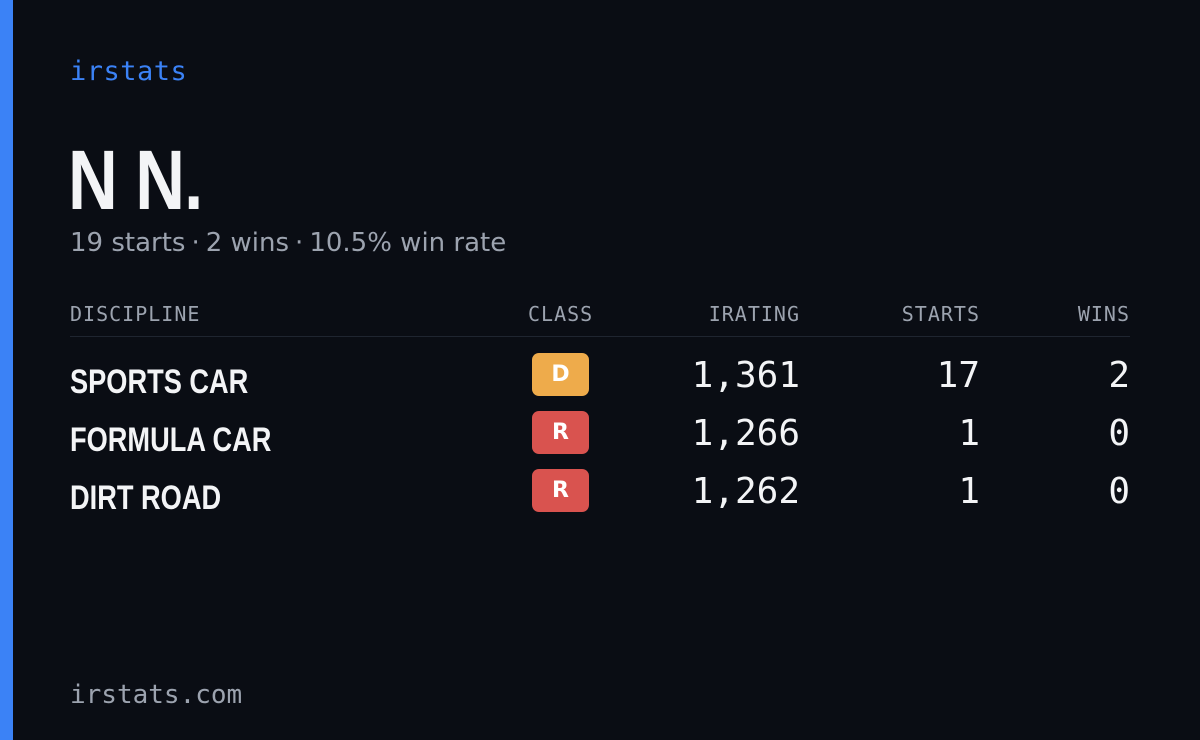 Image resolution: width=1200 pixels, height=740 pixels. Describe the element at coordinates (1103, 314) in the screenshot. I see `header-wins: WINS` at that location.